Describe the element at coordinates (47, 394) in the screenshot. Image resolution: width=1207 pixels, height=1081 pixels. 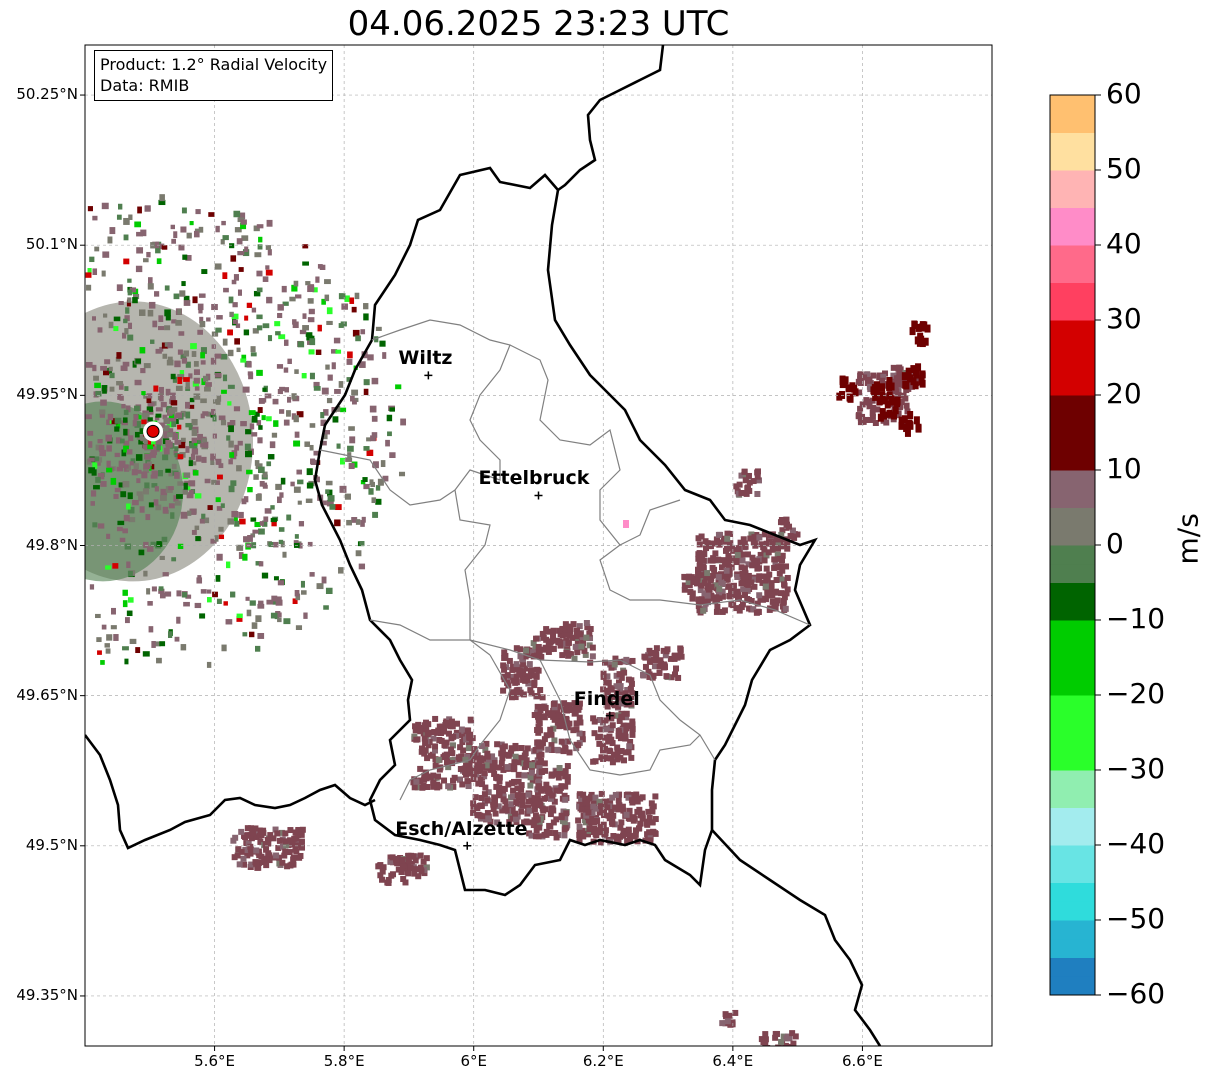
I see `latitude-tick-label: 49.95°N` at that location.